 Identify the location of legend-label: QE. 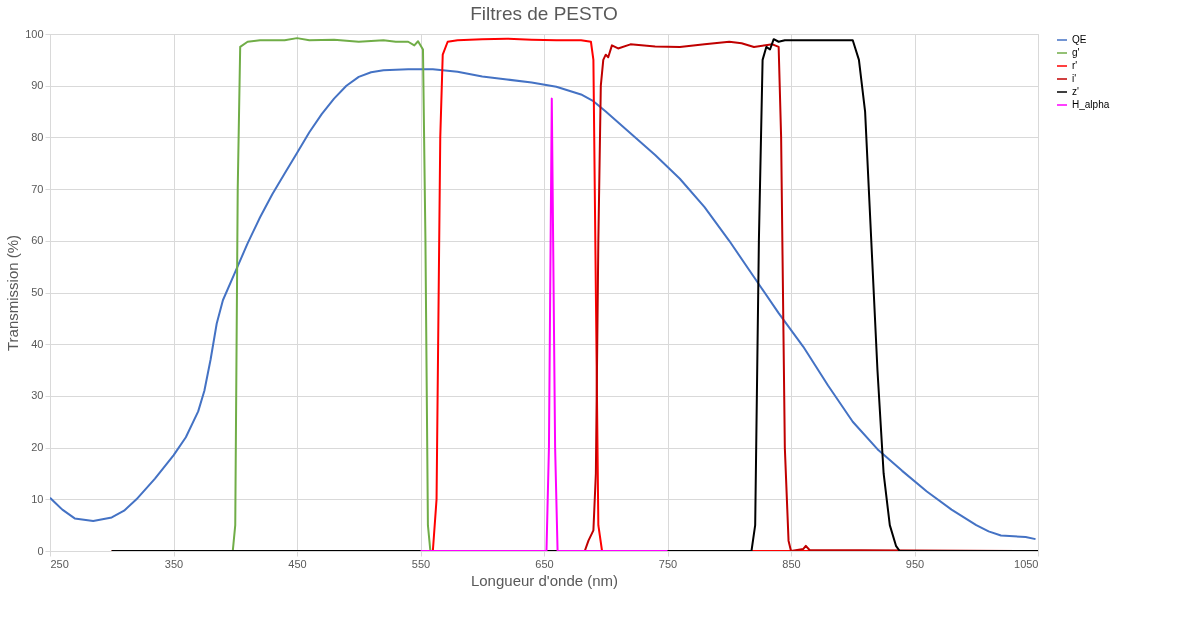
(1079, 39).